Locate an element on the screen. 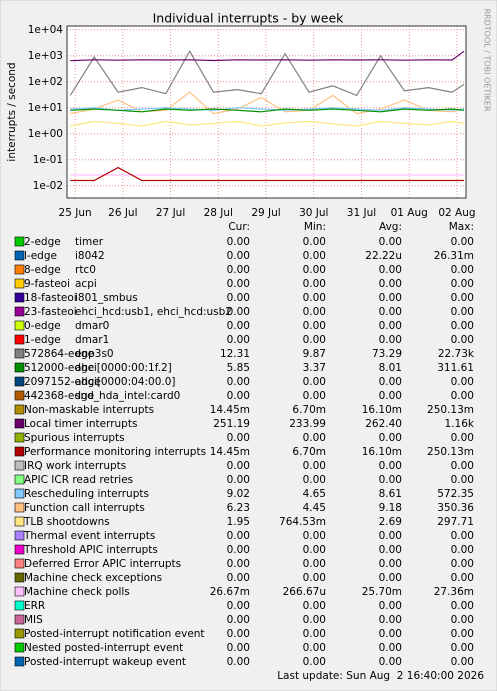 The image size is (497, 691). legend-value: 16.10m is located at coordinates (382, 410).